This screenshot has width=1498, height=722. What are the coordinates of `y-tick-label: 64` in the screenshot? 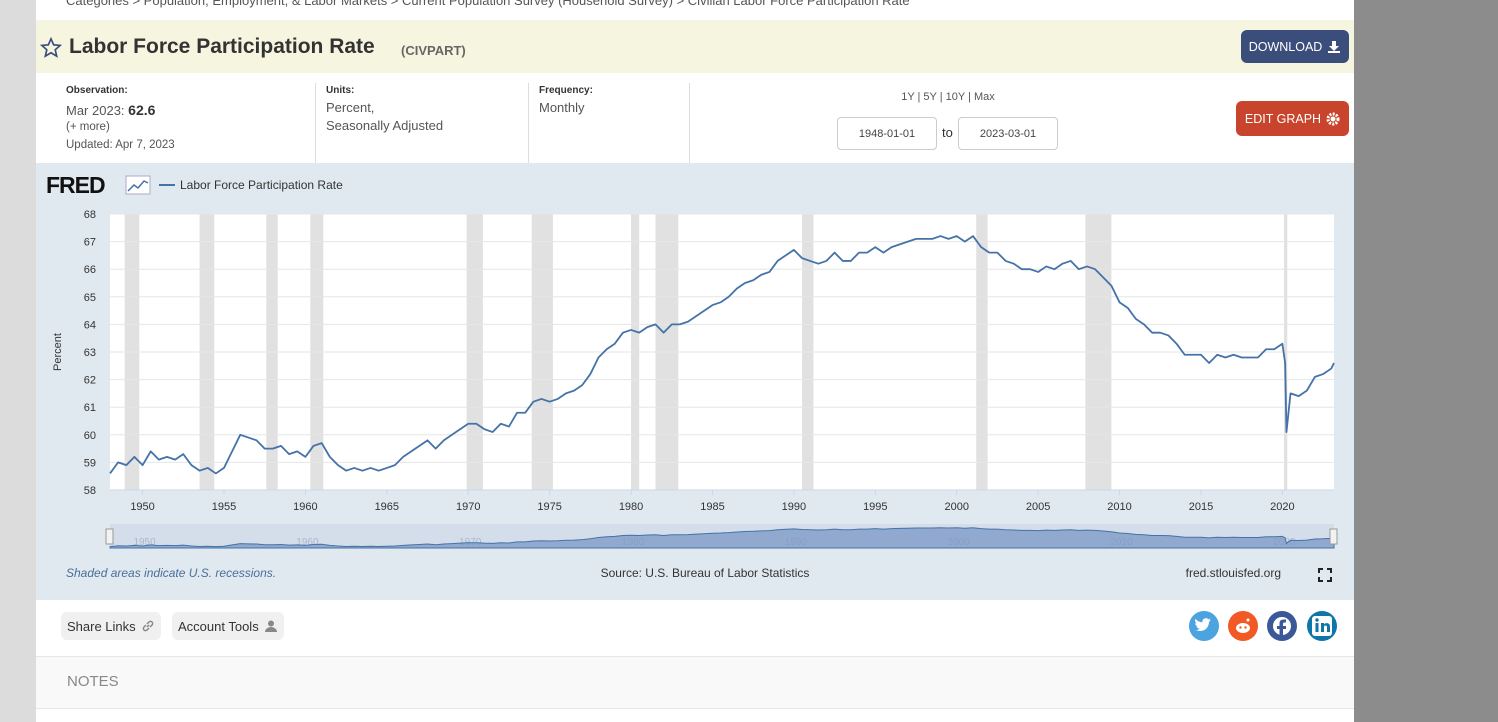 It's located at (90, 325).